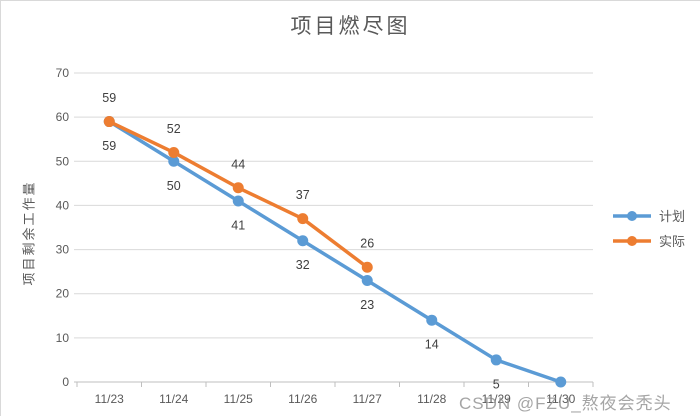 The image size is (700, 417). I want to click on legend: 计划 实际, so click(648, 228).